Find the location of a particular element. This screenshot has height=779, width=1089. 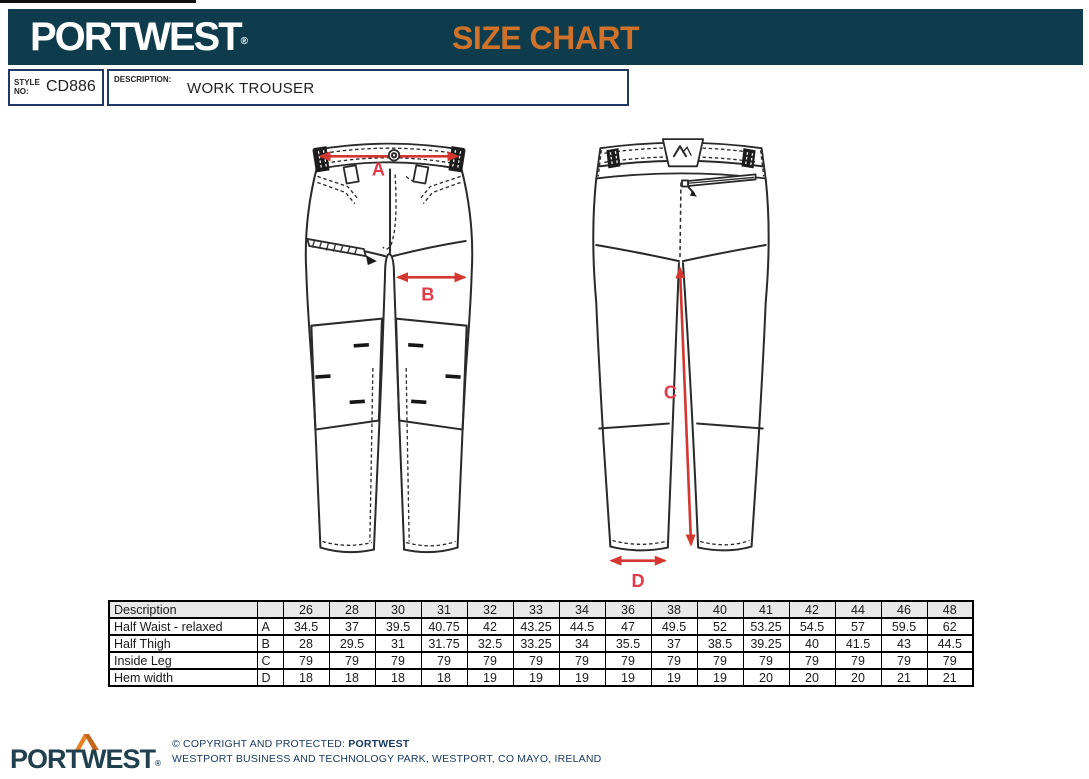

size-col-header: 31 is located at coordinates (444, 609).